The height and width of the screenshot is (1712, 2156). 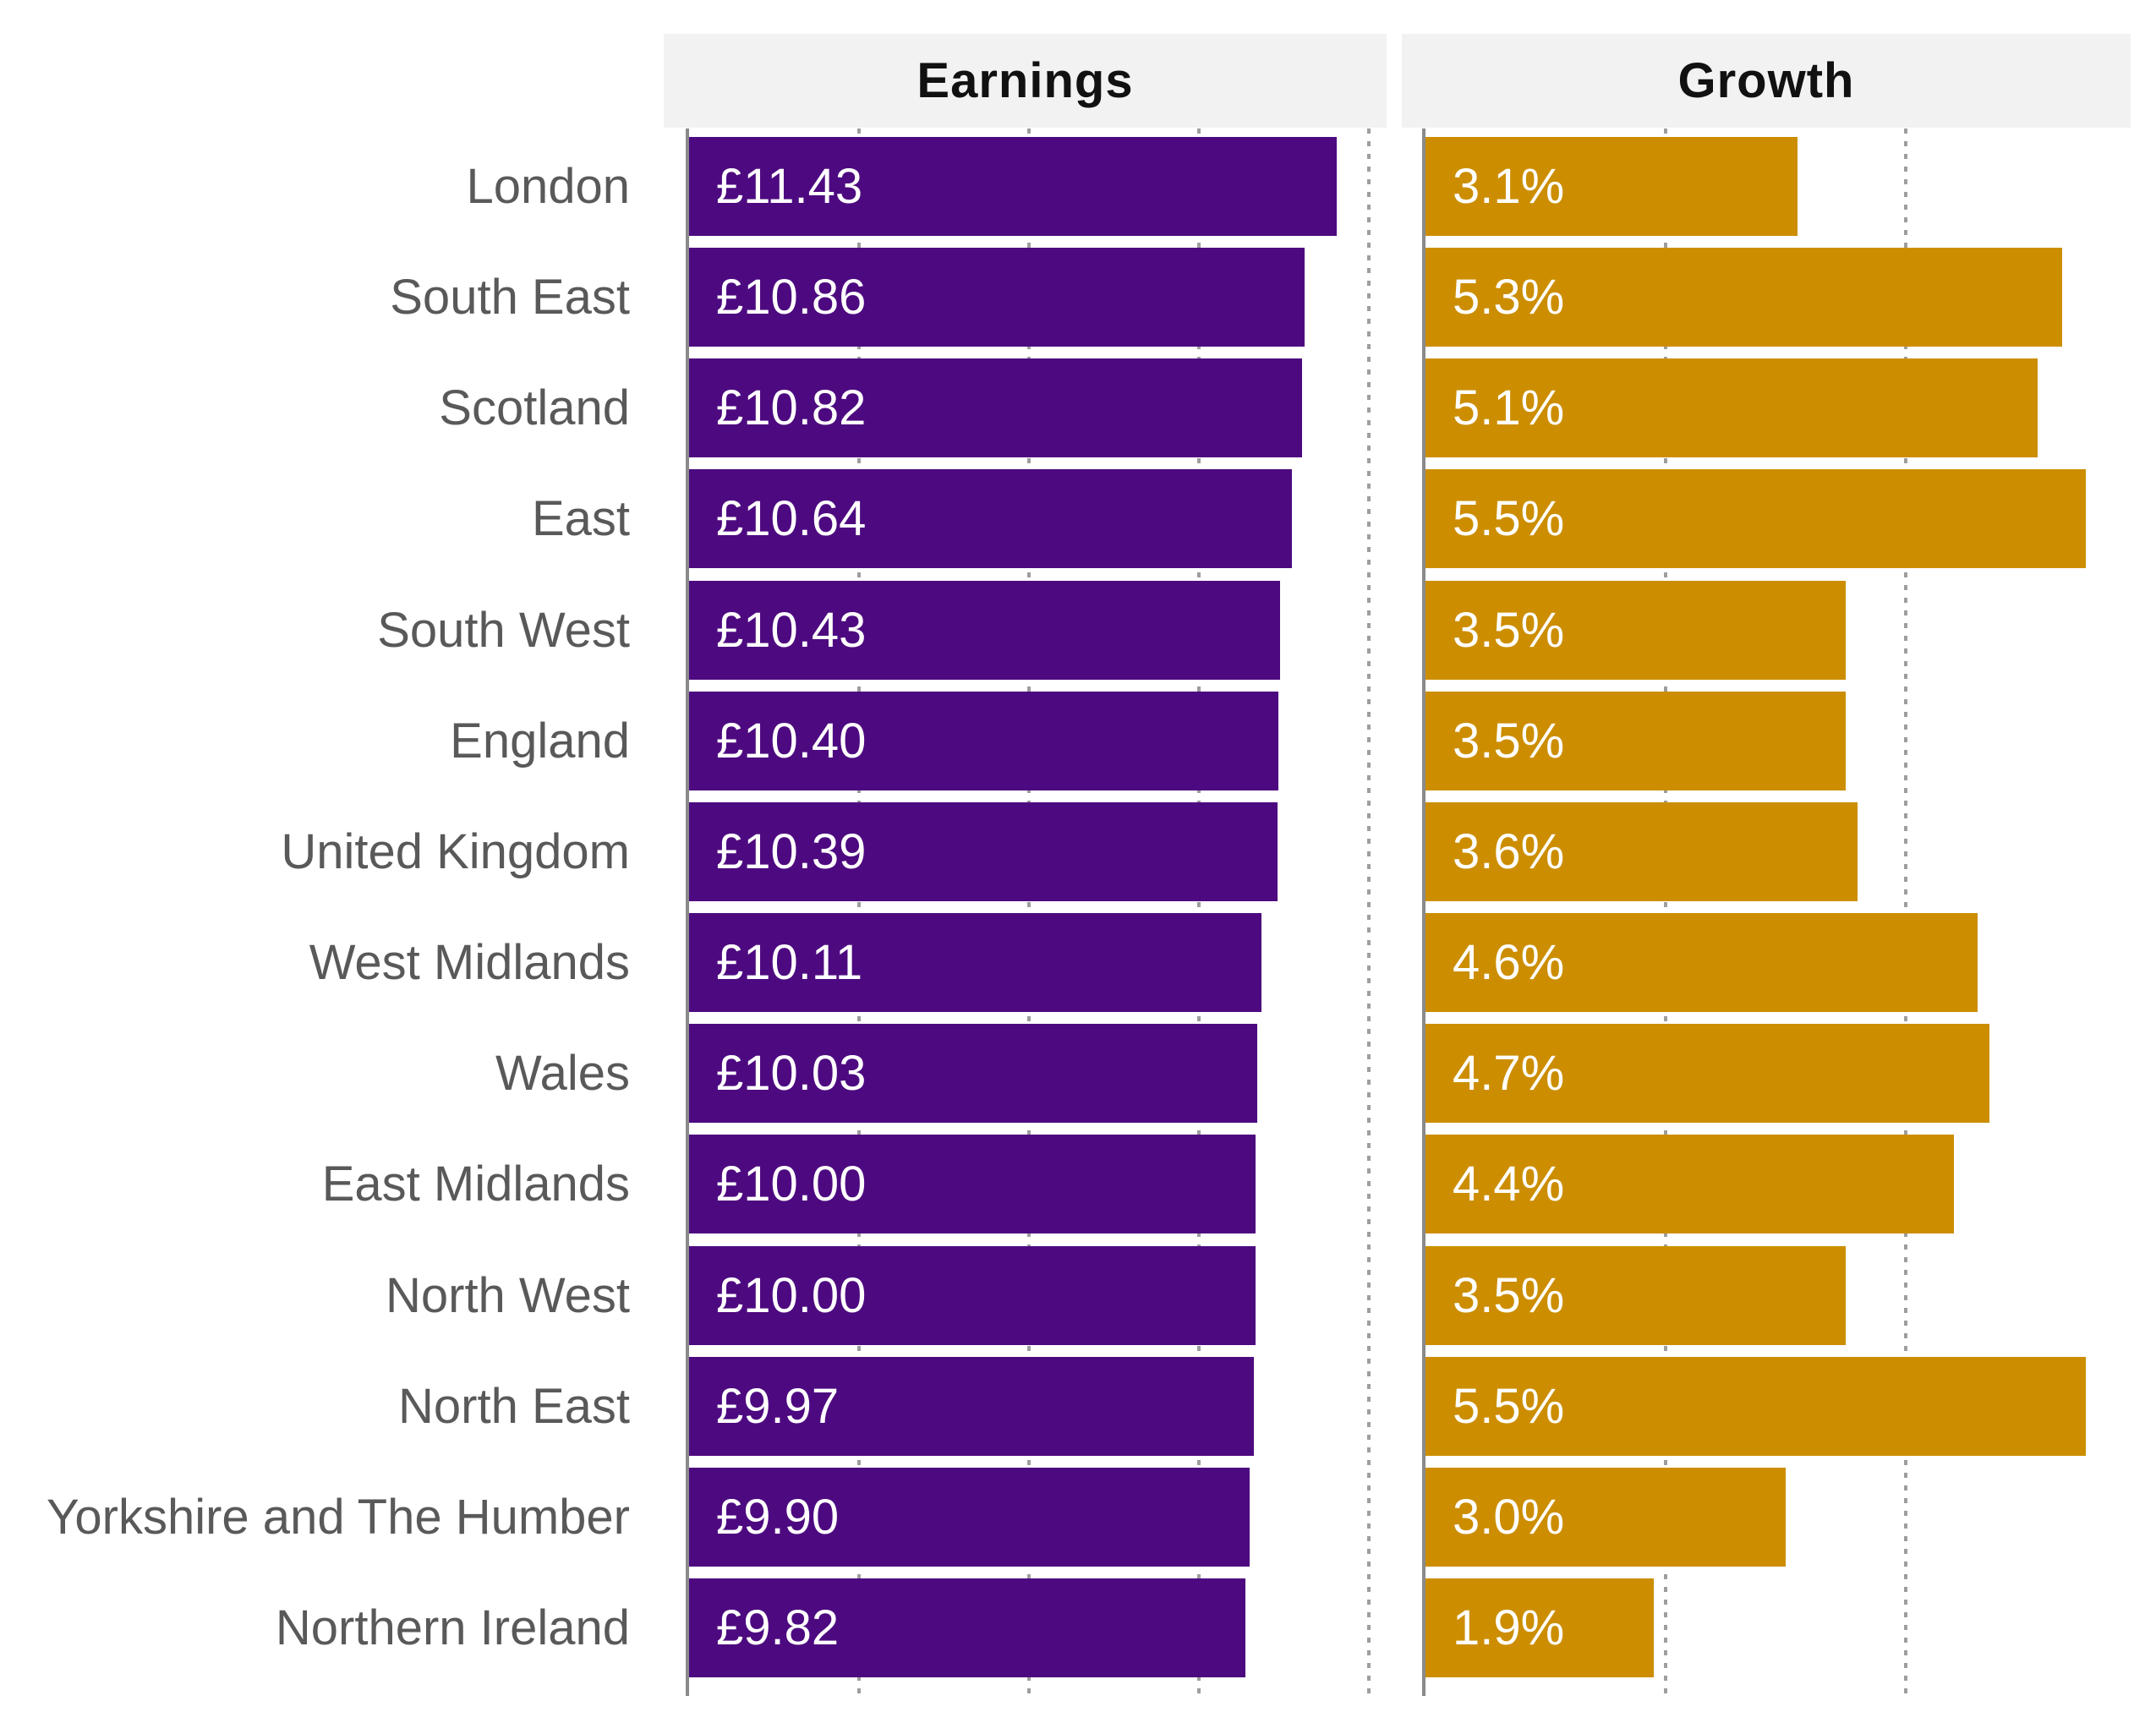 I want to click on bar-value-label: 3.0%, so click(x=1509, y=1517).